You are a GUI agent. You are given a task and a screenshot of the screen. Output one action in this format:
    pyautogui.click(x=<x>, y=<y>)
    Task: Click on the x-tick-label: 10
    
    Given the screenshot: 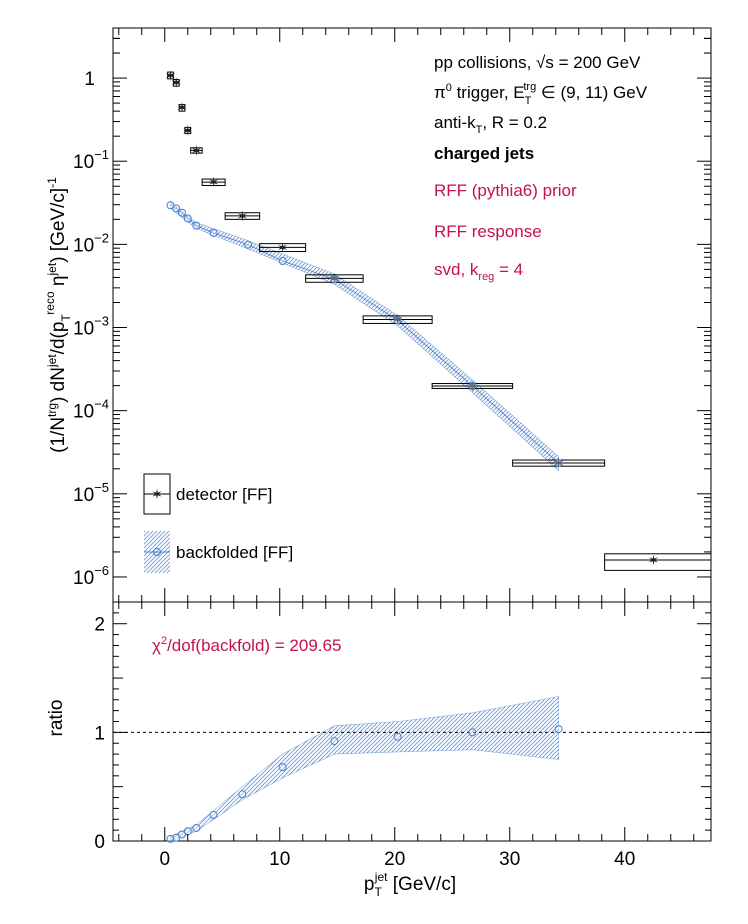 What is the action you would take?
    pyautogui.click(x=279, y=859)
    